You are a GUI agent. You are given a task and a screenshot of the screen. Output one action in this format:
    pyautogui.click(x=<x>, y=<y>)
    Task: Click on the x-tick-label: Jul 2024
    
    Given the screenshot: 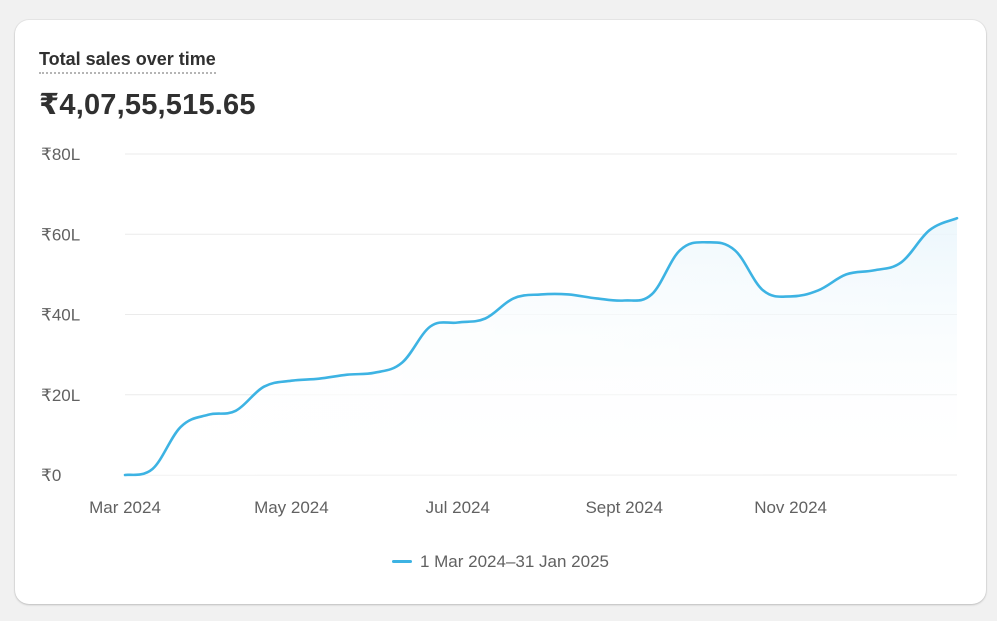 What is the action you would take?
    pyautogui.click(x=458, y=507)
    